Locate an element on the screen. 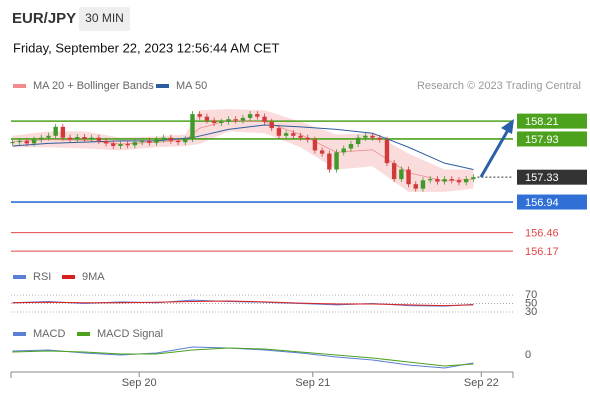 This screenshot has height=400, width=590. legend-label: MA 50 is located at coordinates (191, 86).